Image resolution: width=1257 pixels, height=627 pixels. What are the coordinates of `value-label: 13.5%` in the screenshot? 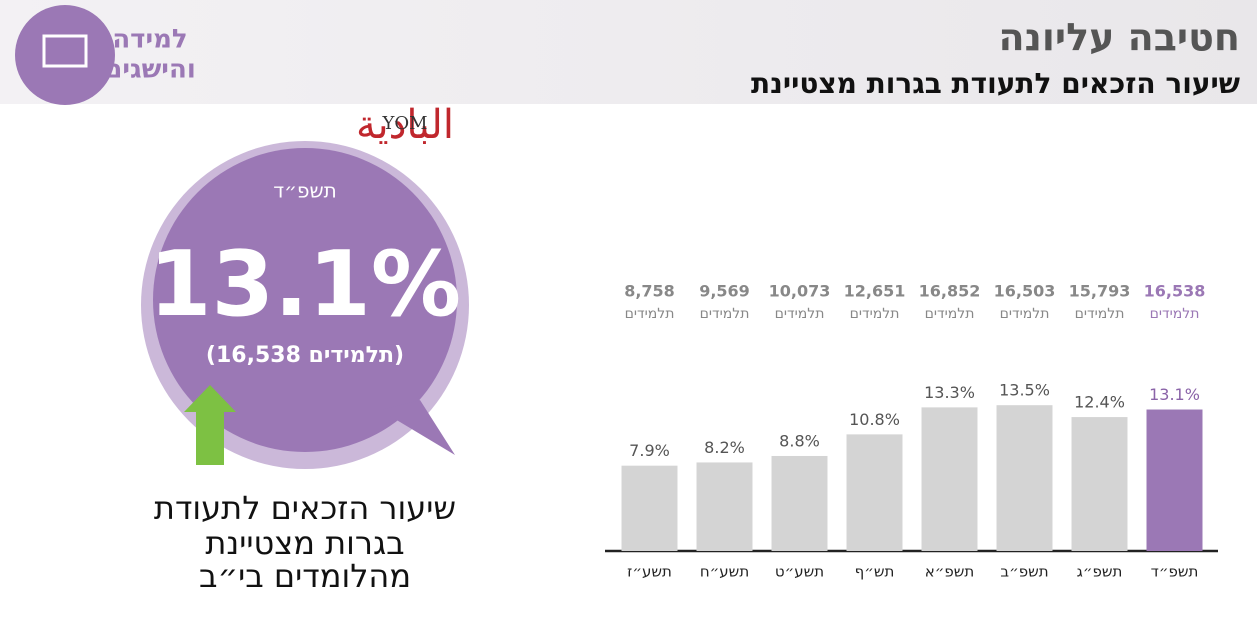 It's located at (1024, 390).